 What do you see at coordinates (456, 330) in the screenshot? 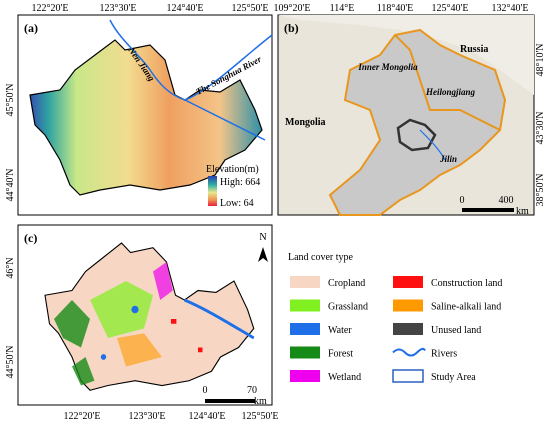
I see `legend-label: Unused land` at bounding box center [456, 330].